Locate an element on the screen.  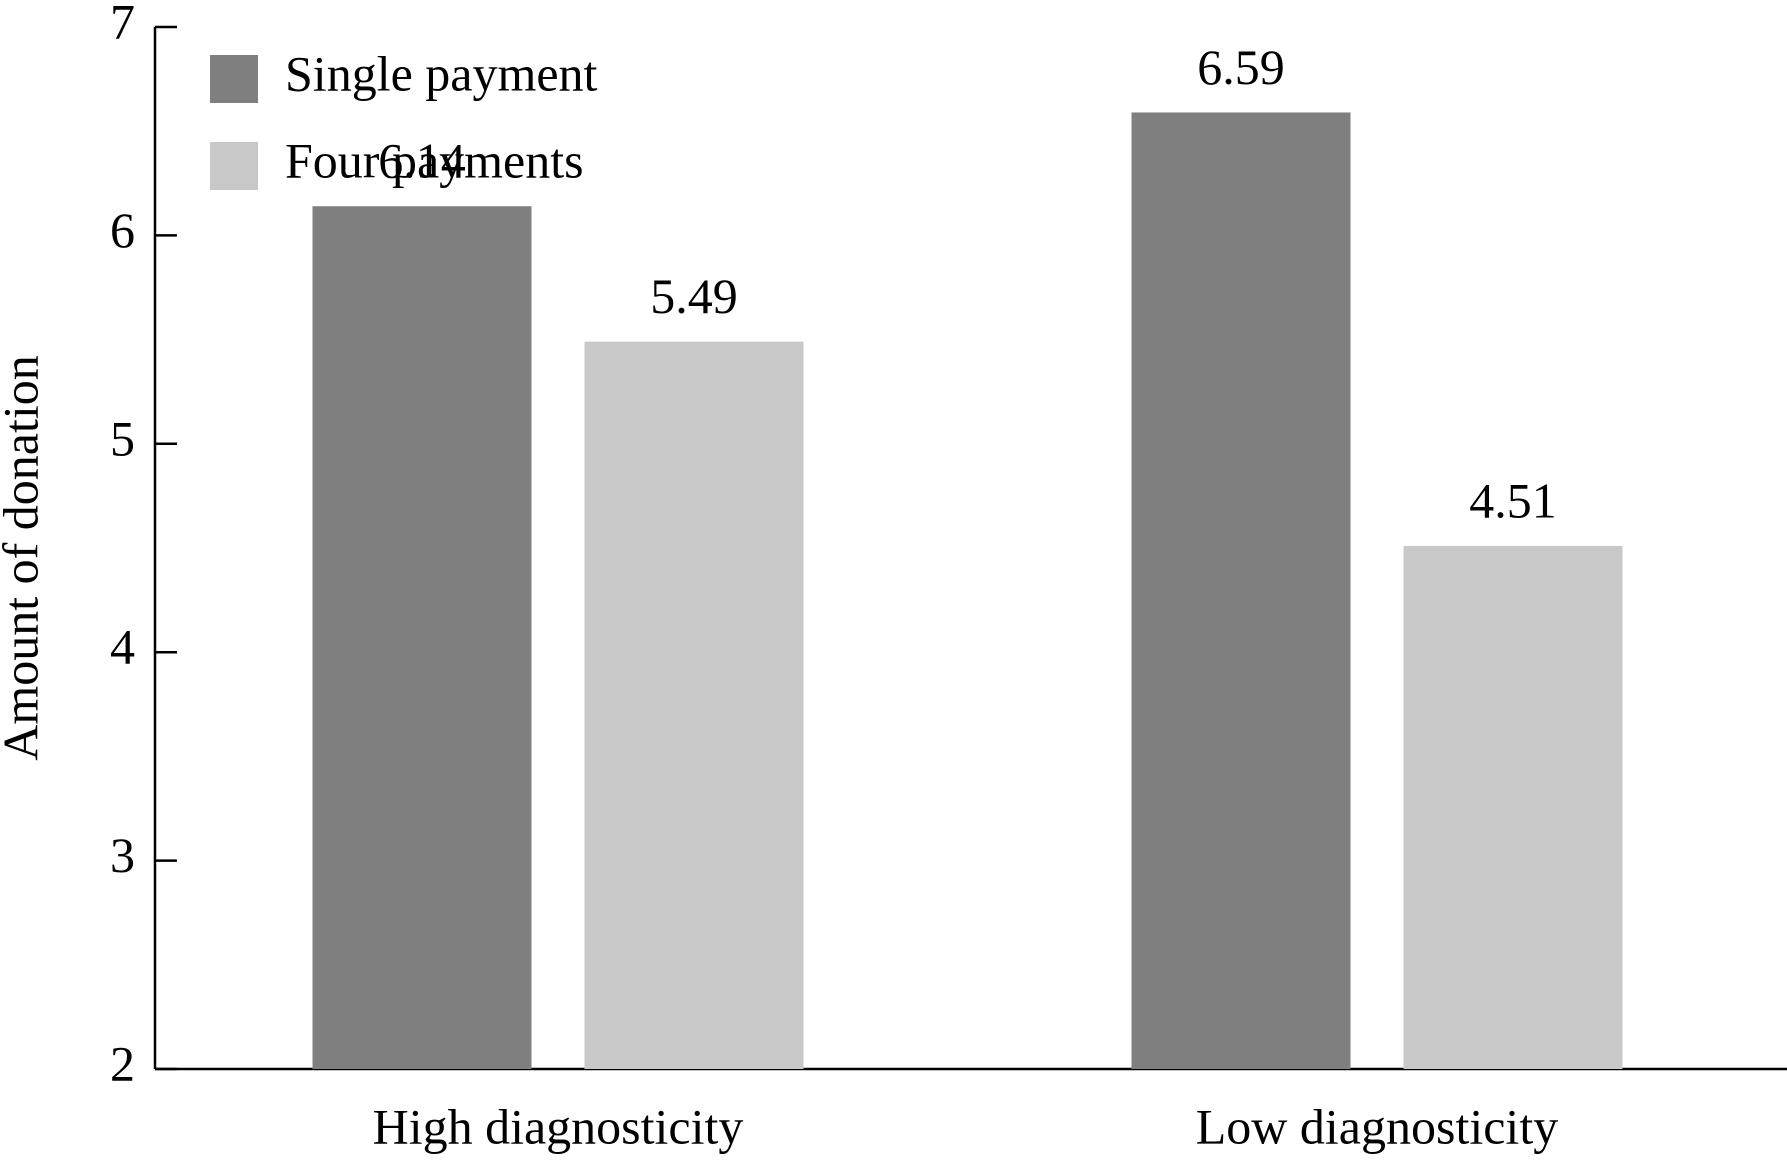
y-tick-label: 4 is located at coordinates (122, 647).